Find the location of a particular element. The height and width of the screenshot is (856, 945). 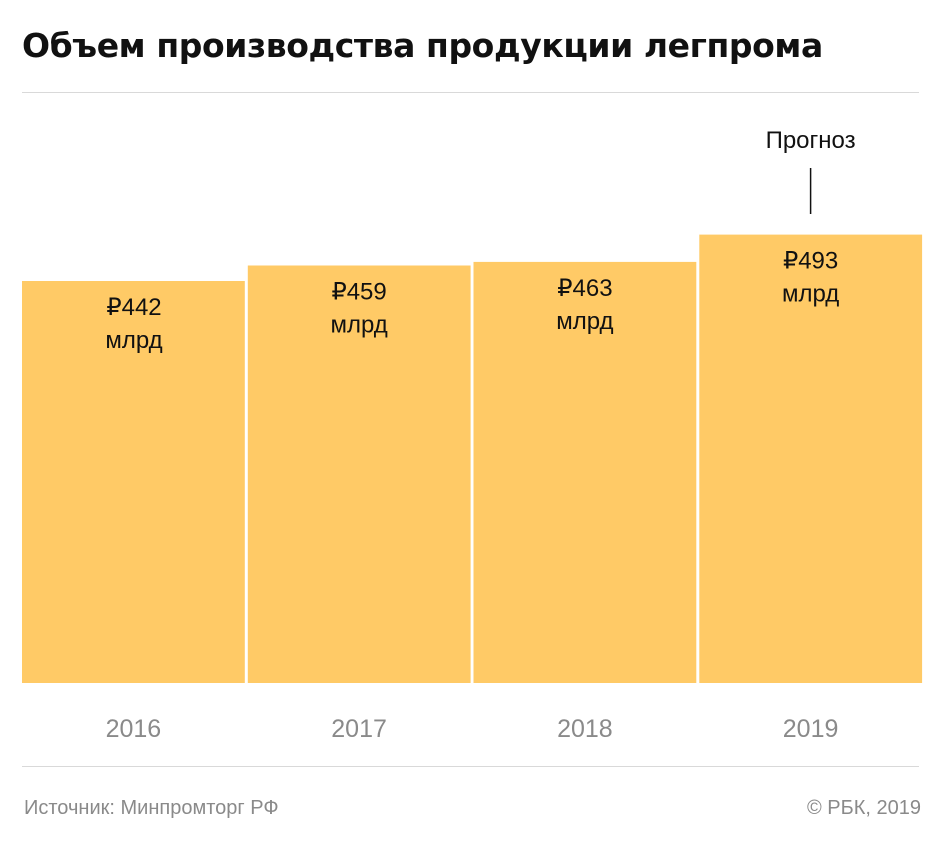

bar-value-label-2016: ₽442 млрд is located at coordinates (133, 324).